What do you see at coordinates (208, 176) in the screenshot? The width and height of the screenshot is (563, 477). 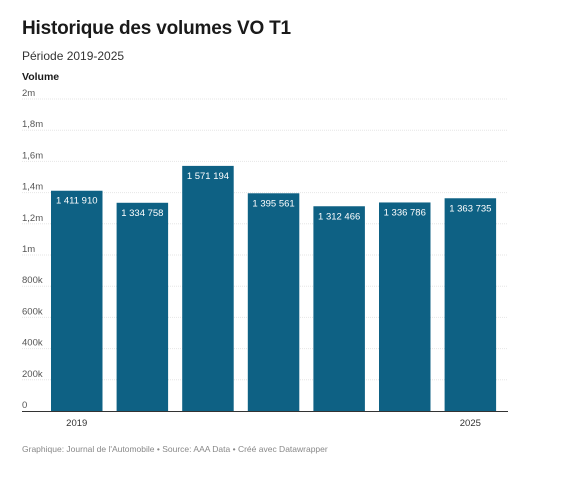 I see `value-label-2021: 1 571 194` at bounding box center [208, 176].